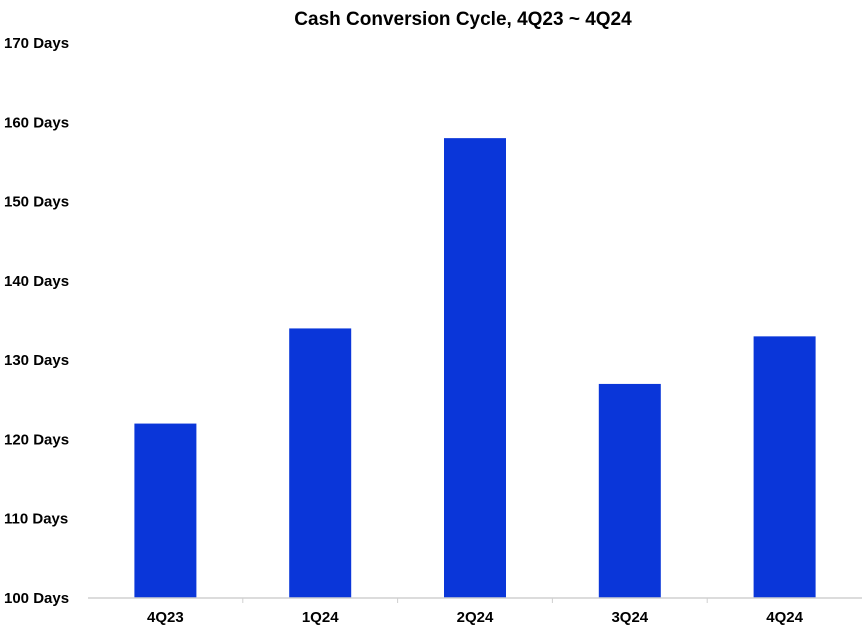  What do you see at coordinates (36, 598) in the screenshot?
I see `y-tick-label: 100 Days` at bounding box center [36, 598].